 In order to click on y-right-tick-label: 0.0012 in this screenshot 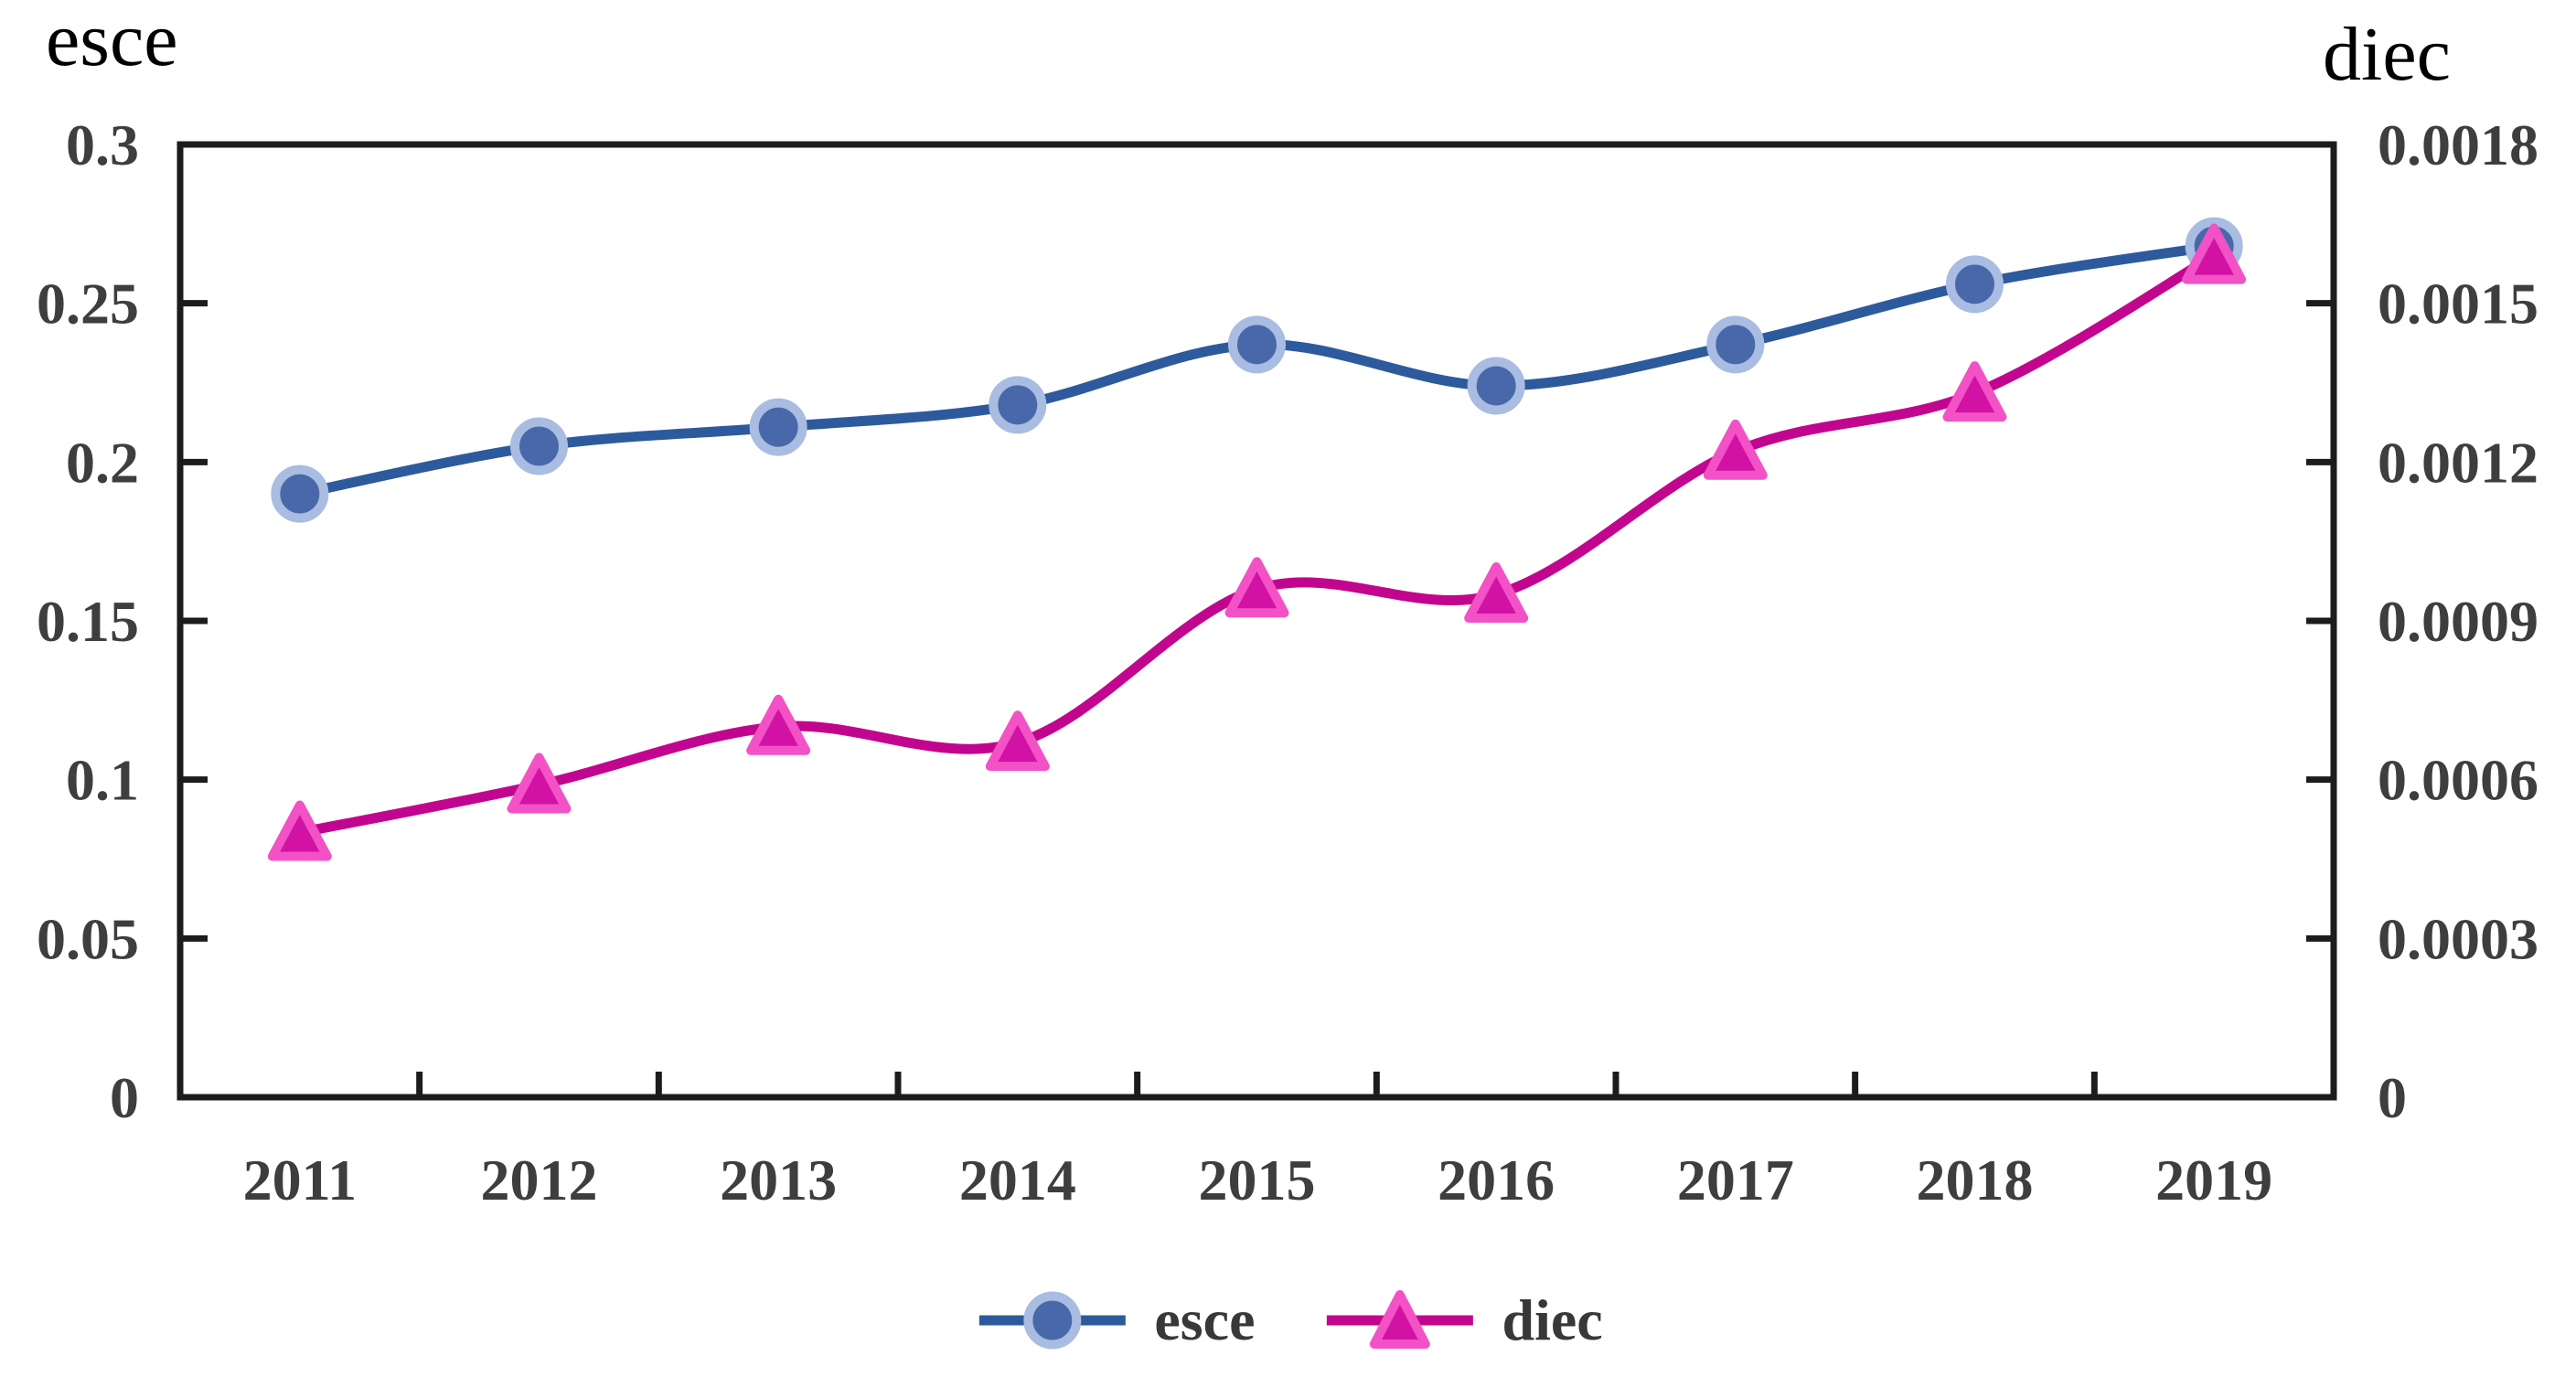, I will do `click(2458, 462)`.